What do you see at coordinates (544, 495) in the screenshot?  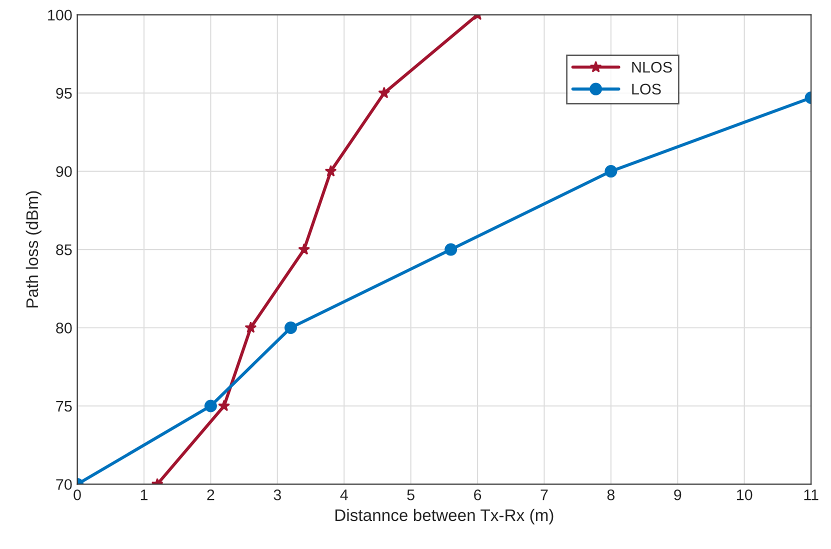 I see `x-tick-label: 7` at bounding box center [544, 495].